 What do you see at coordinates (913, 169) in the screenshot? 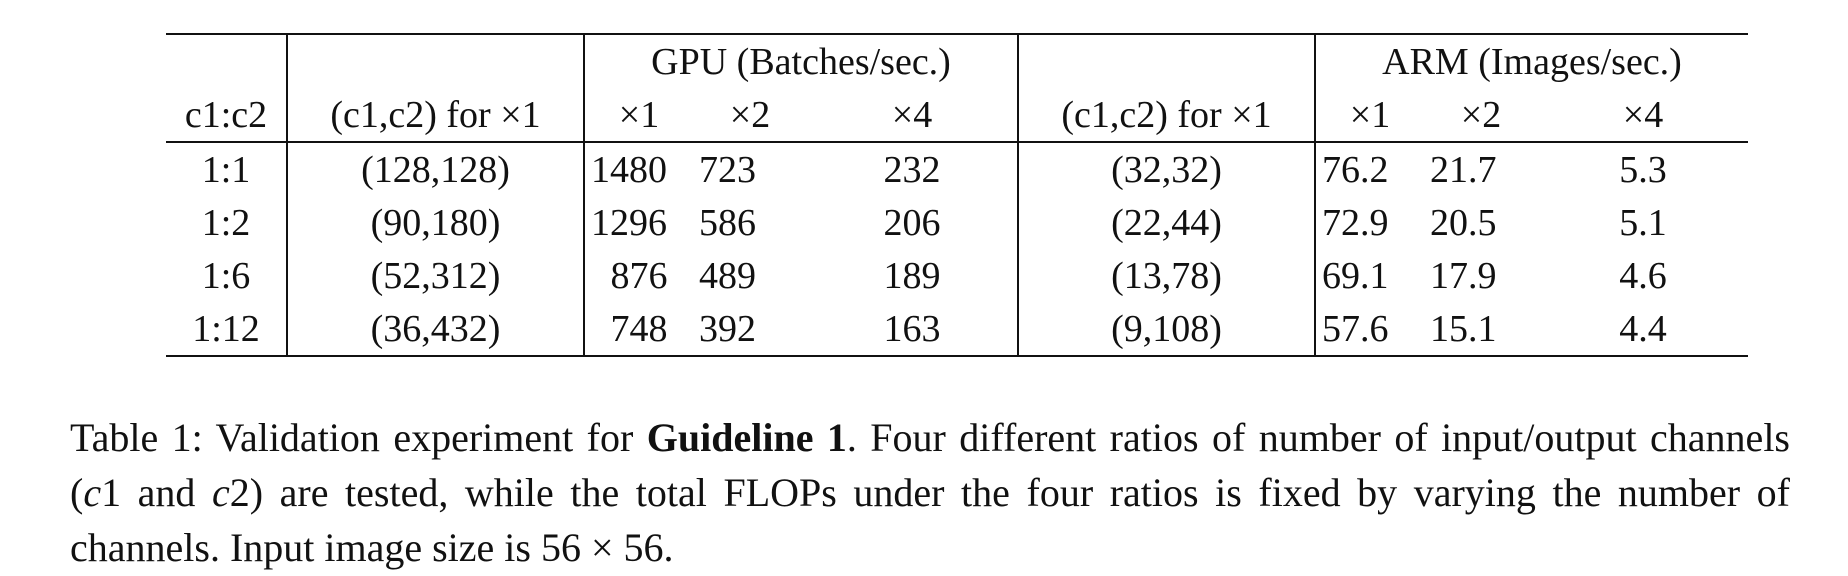
I see `gpu-x4-cell: 232` at bounding box center [913, 169].